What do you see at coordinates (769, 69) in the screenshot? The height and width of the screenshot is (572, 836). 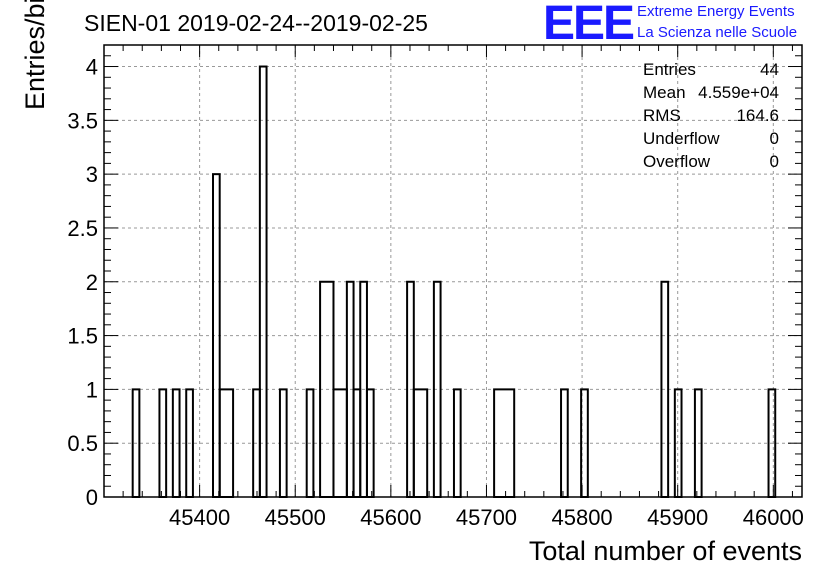 I see `stat-entries-value: 44` at bounding box center [769, 69].